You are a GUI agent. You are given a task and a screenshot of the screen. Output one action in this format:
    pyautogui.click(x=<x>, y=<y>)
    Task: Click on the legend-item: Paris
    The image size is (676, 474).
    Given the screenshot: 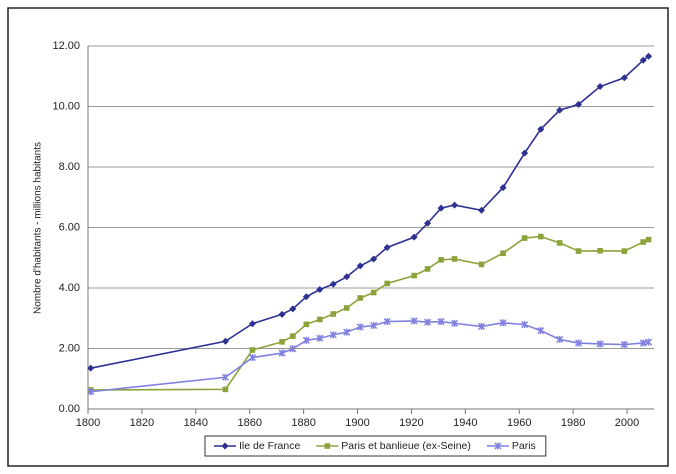 What is the action you would take?
    pyautogui.click(x=511, y=446)
    